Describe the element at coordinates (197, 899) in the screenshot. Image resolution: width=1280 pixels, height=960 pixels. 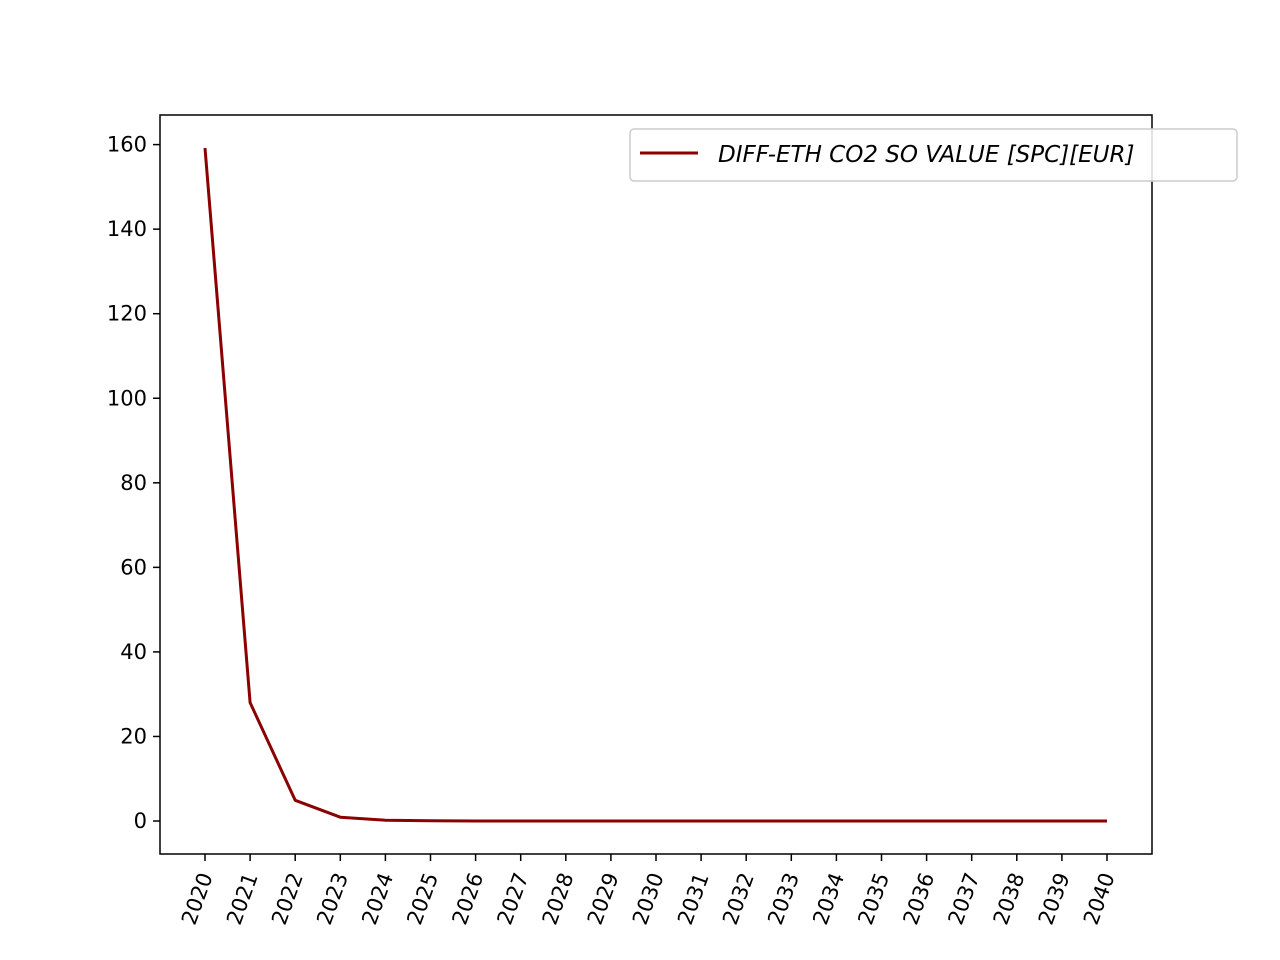
I see `x-tick-label: 2020` at that location.